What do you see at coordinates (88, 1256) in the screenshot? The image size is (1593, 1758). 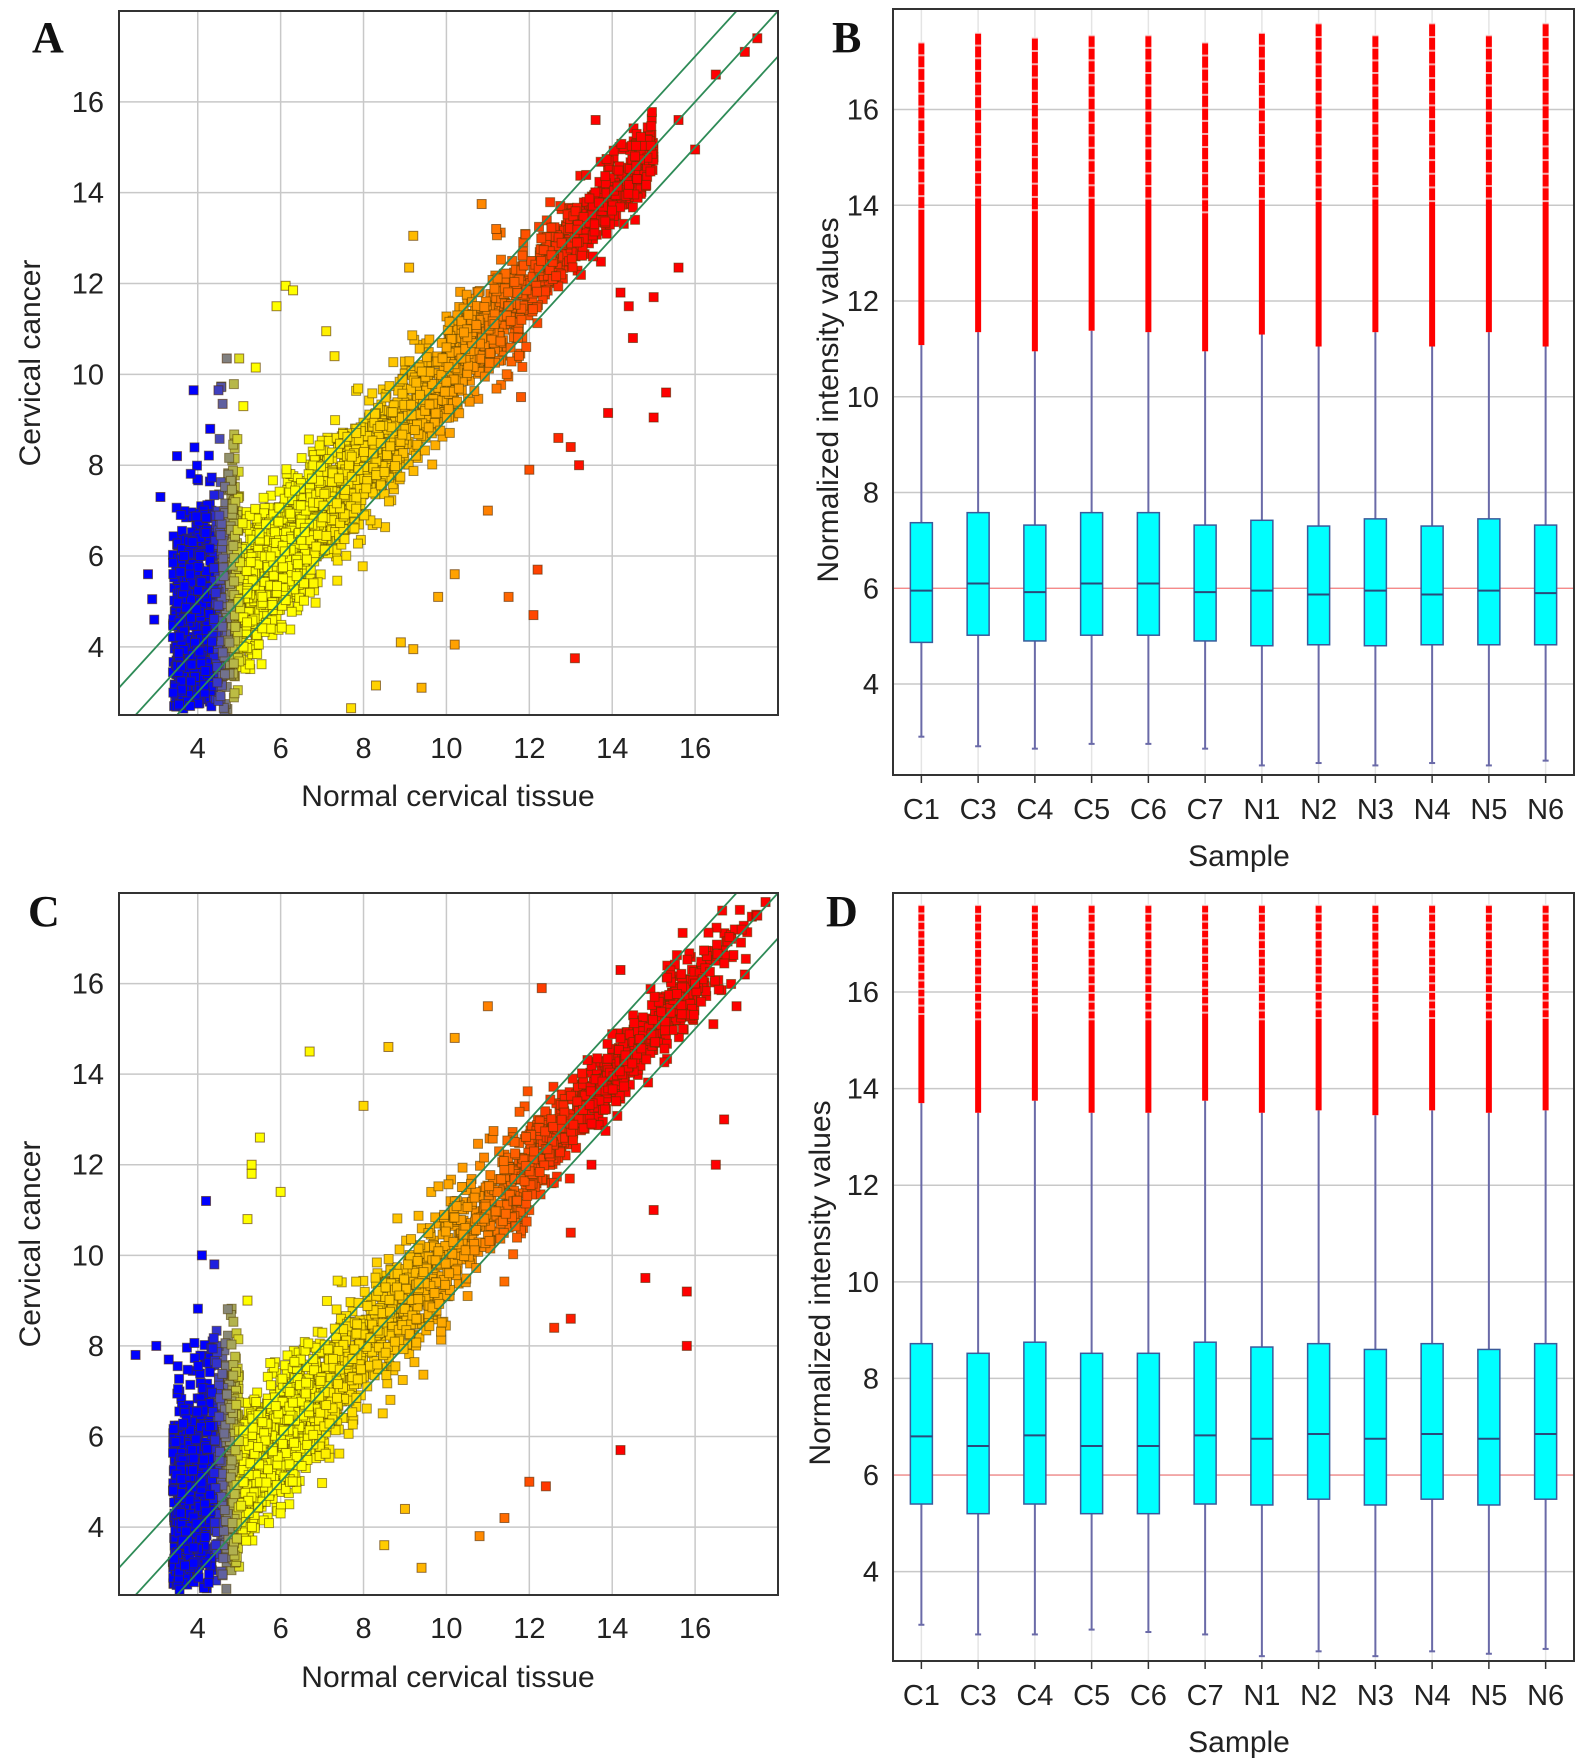 I see `y-tick-label: 10` at bounding box center [88, 1256].